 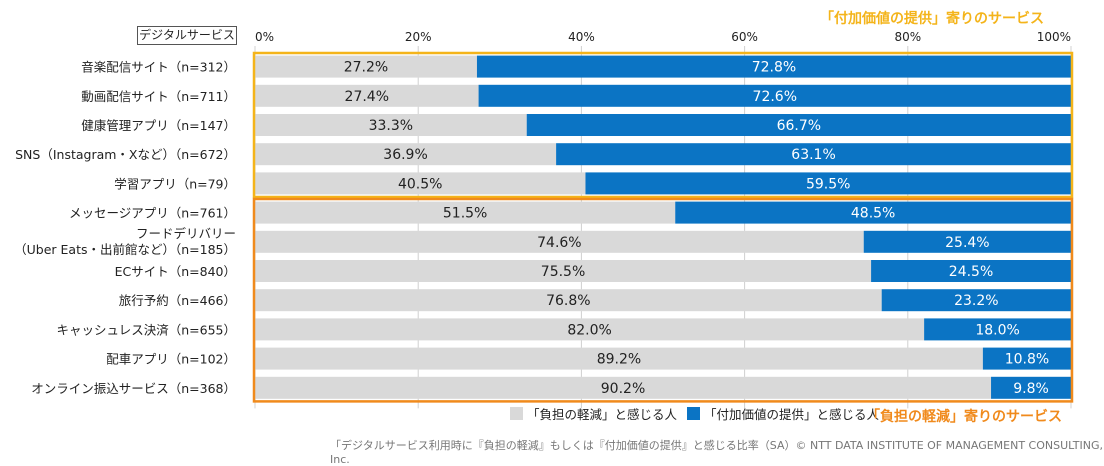 I want to click on data-label-value: 18.0%, so click(x=997, y=330).